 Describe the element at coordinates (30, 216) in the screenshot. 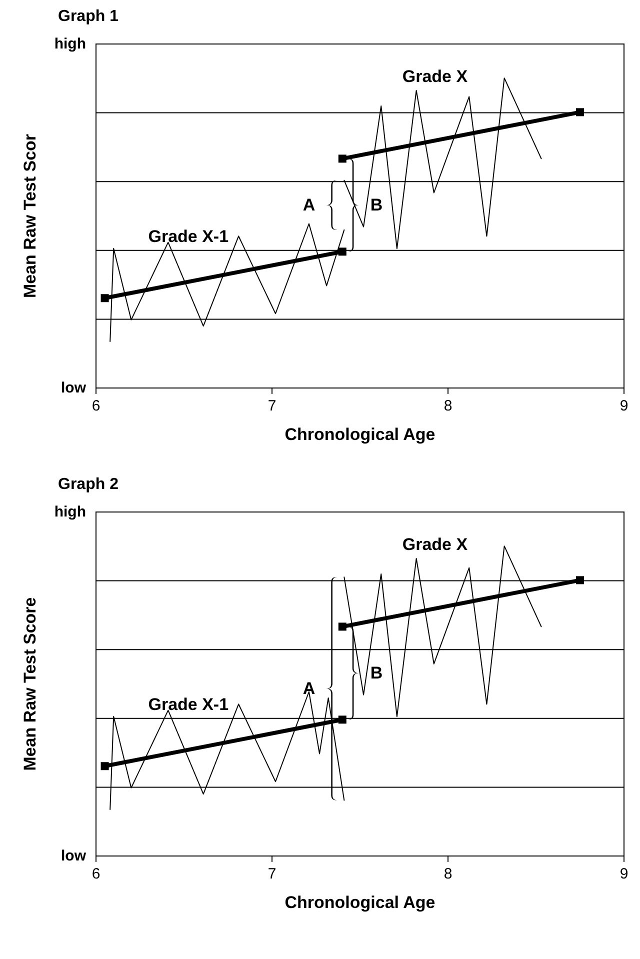

I see `y-axis-title: Mean Raw Test Scor` at that location.